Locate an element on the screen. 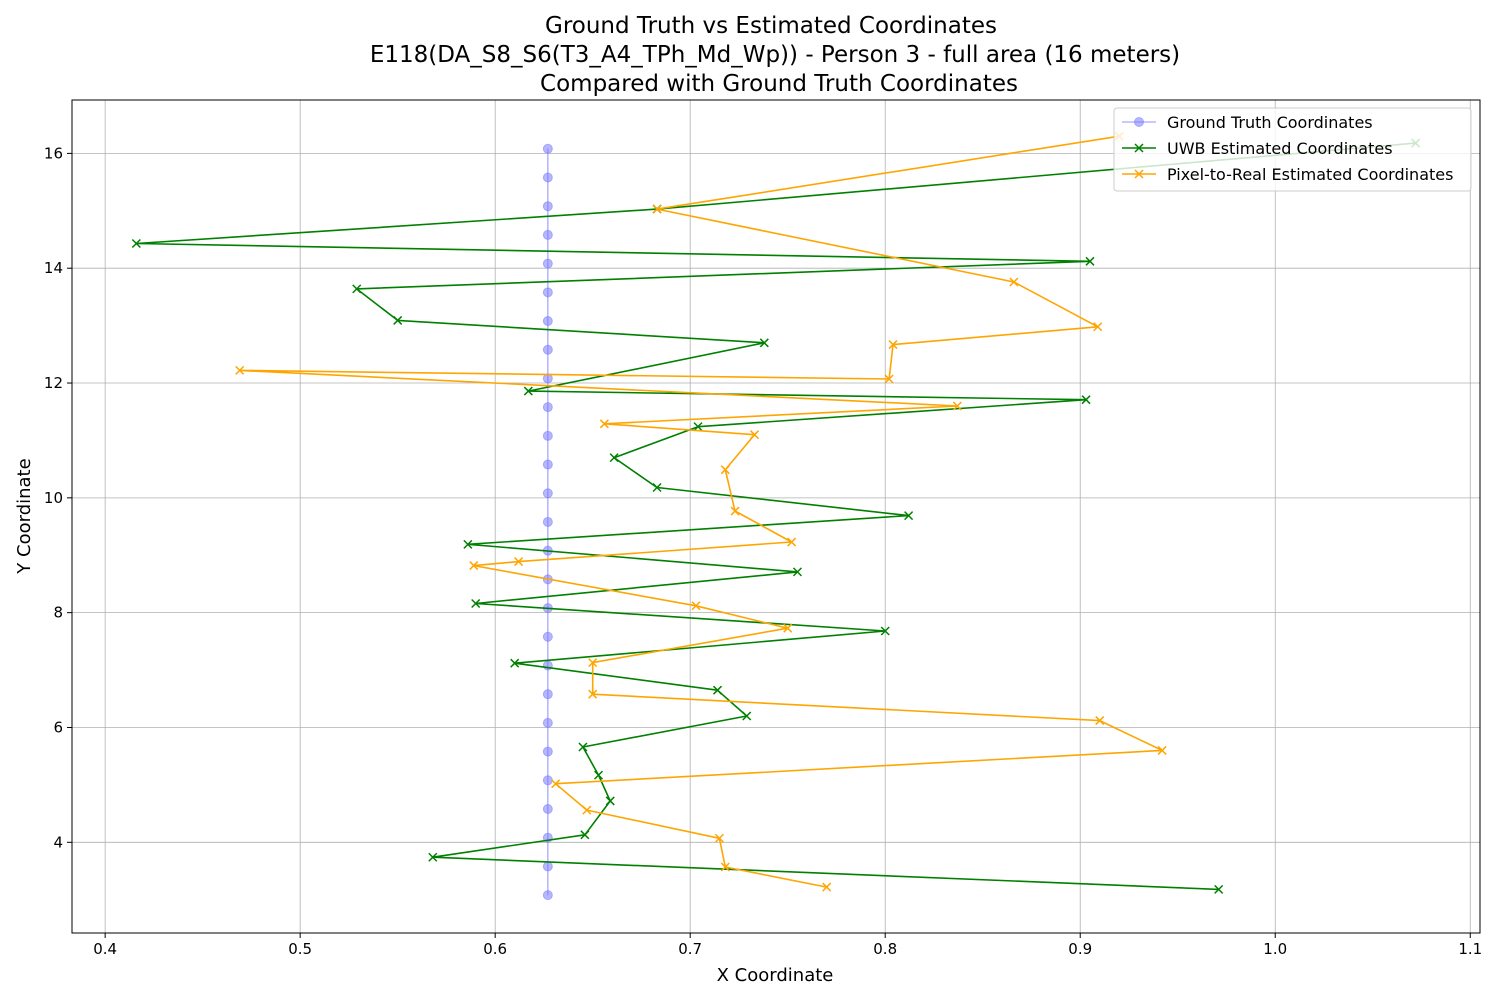  legend-label: Pixel-to-Real Estimated Coordinates is located at coordinates (1310, 174).